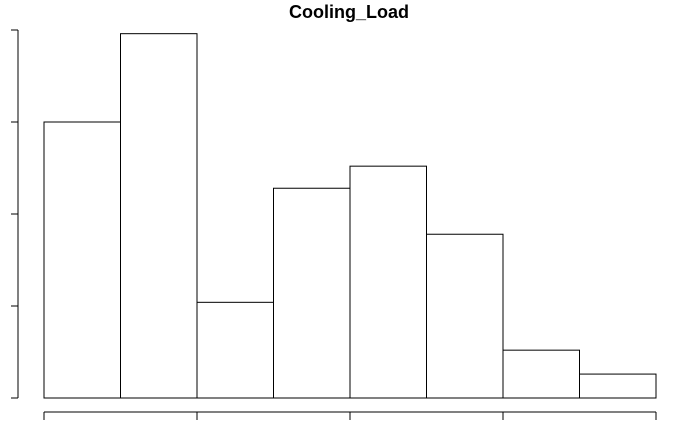 The height and width of the screenshot is (432, 700). What do you see at coordinates (15, 214) in the screenshot?
I see `y-axis` at bounding box center [15, 214].